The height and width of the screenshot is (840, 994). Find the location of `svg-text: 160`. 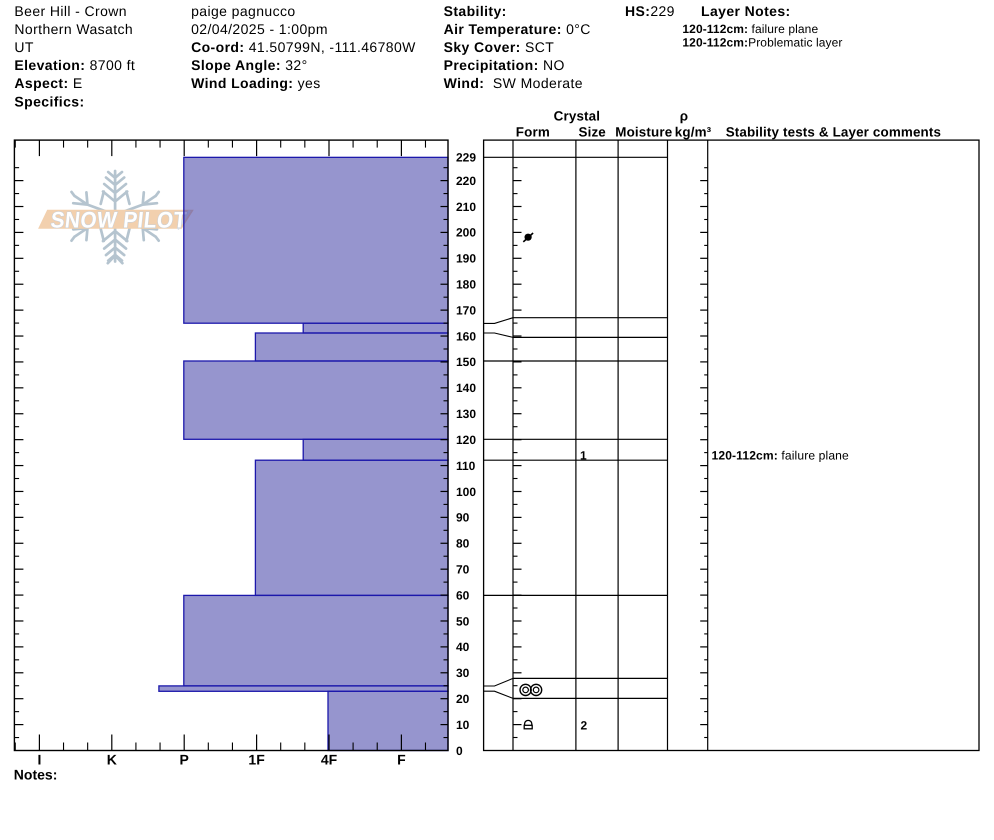

svg-text: 160 is located at coordinates (466, 336).